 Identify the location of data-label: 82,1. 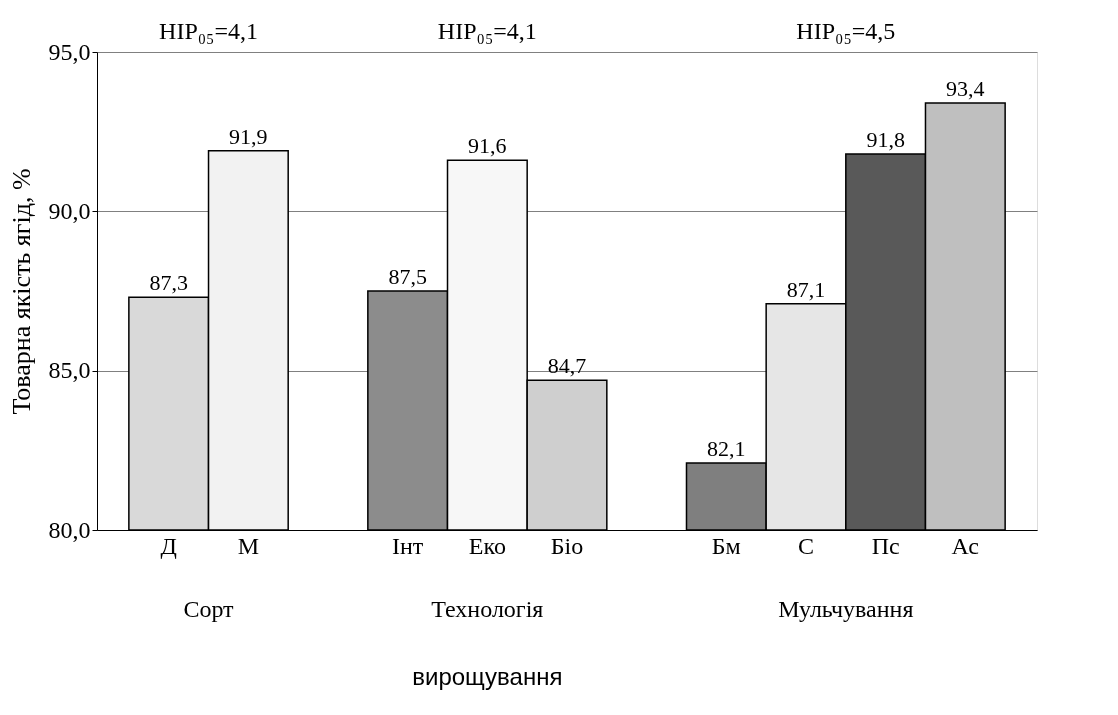
(726, 449).